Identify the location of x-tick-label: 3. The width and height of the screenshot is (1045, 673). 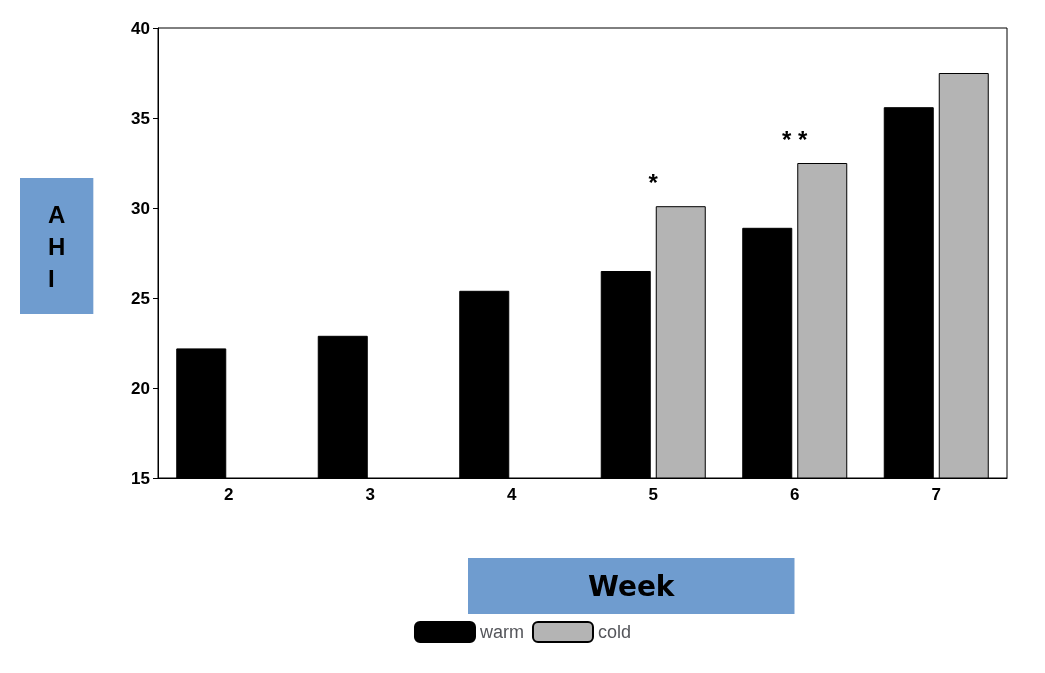
(370, 494).